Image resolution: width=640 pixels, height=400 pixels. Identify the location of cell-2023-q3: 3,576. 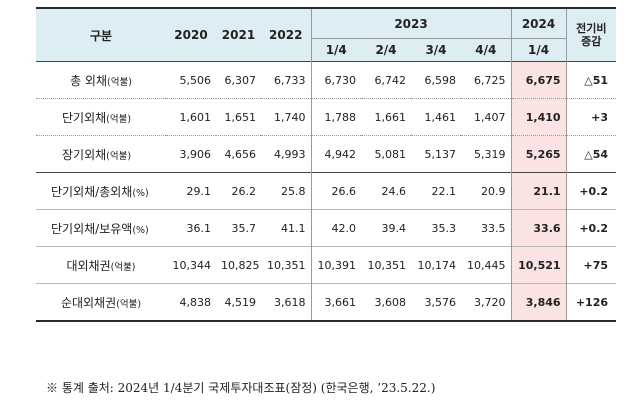
(436, 302).